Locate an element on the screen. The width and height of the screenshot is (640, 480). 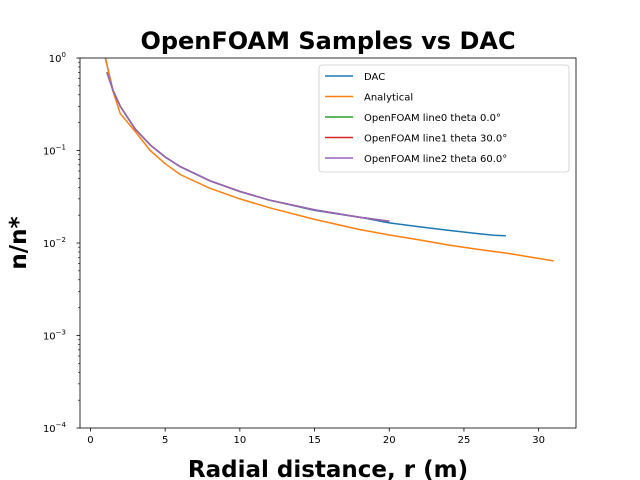
y-tick-label: 10⁰ is located at coordinates (57, 58).